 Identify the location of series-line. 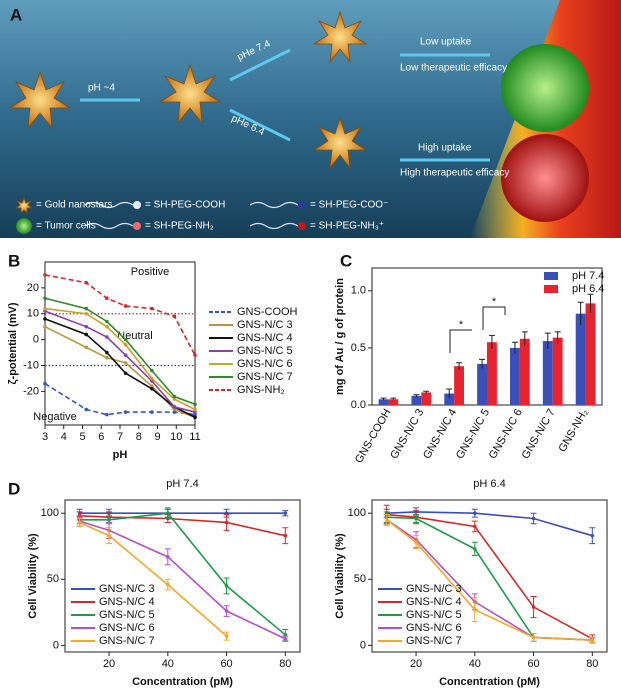
(153, 579).